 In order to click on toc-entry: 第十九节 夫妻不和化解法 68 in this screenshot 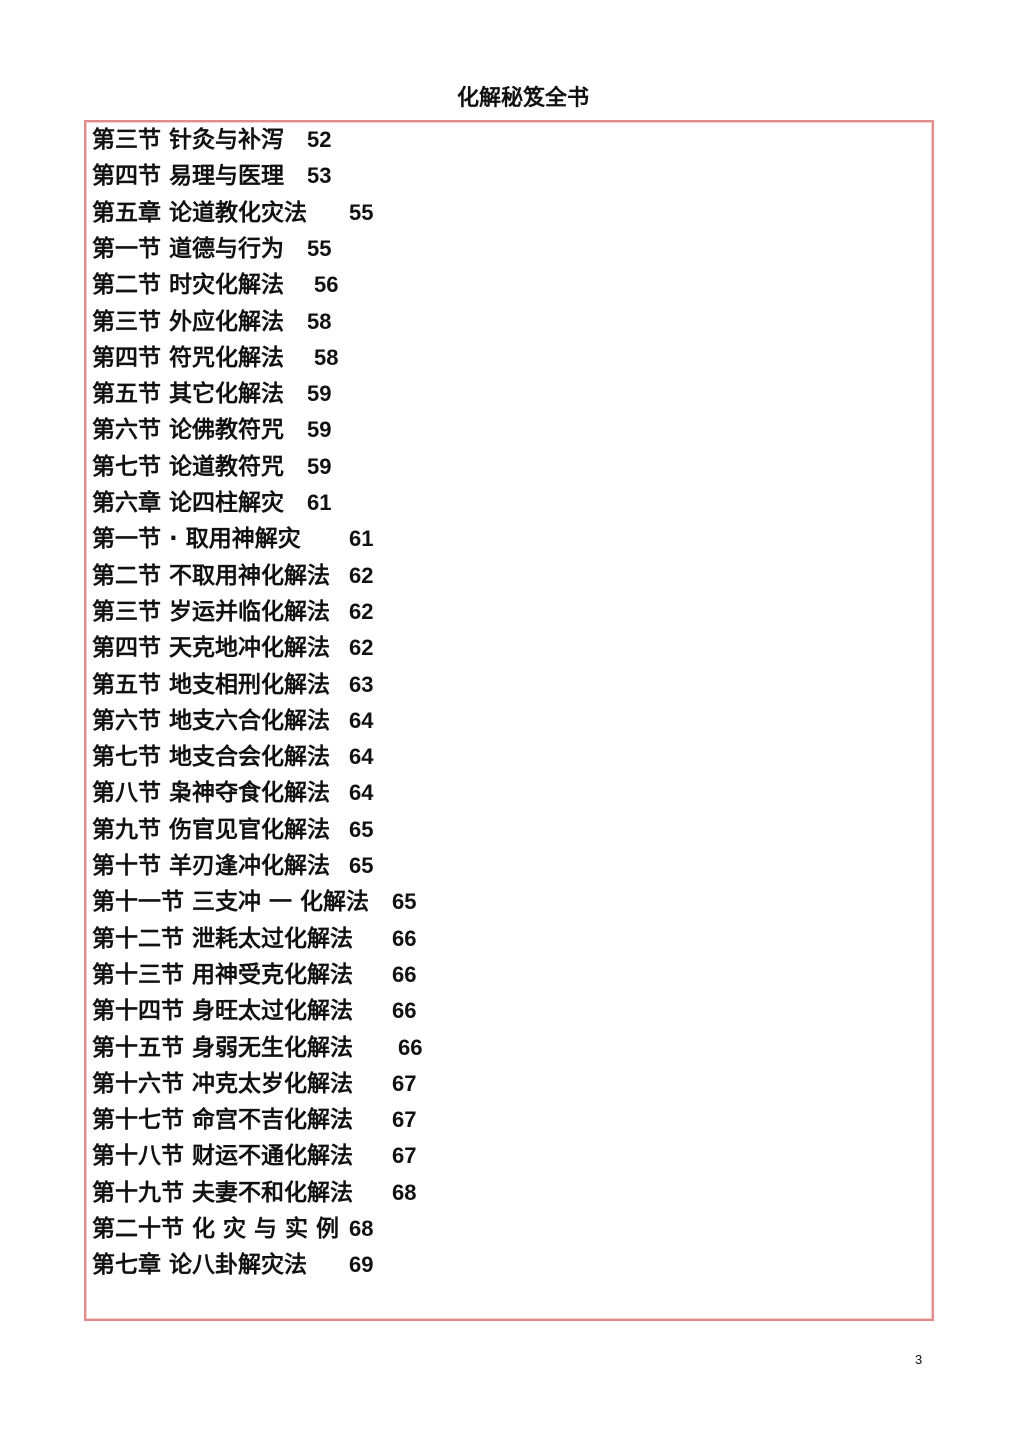, I will do `click(254, 1193)`.